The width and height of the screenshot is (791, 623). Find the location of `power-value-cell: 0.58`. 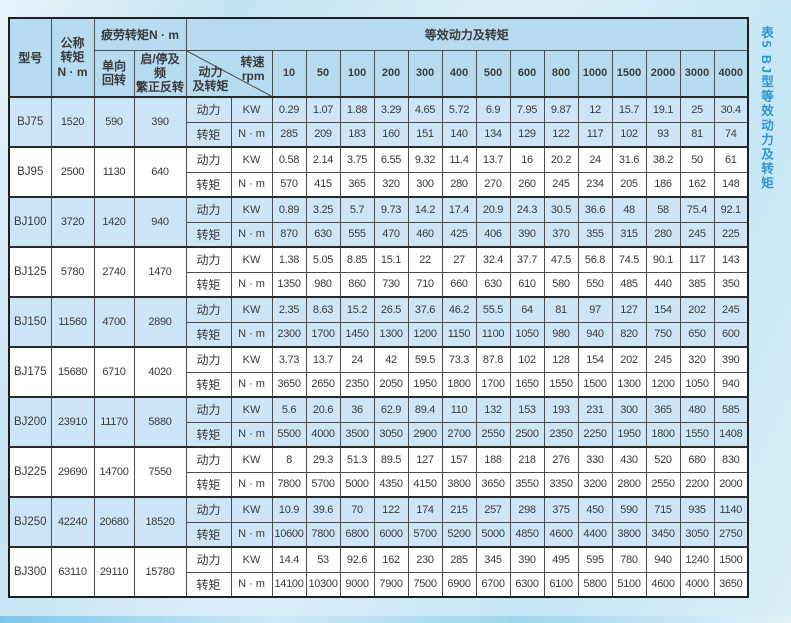

power-value-cell: 0.58 is located at coordinates (289, 159).